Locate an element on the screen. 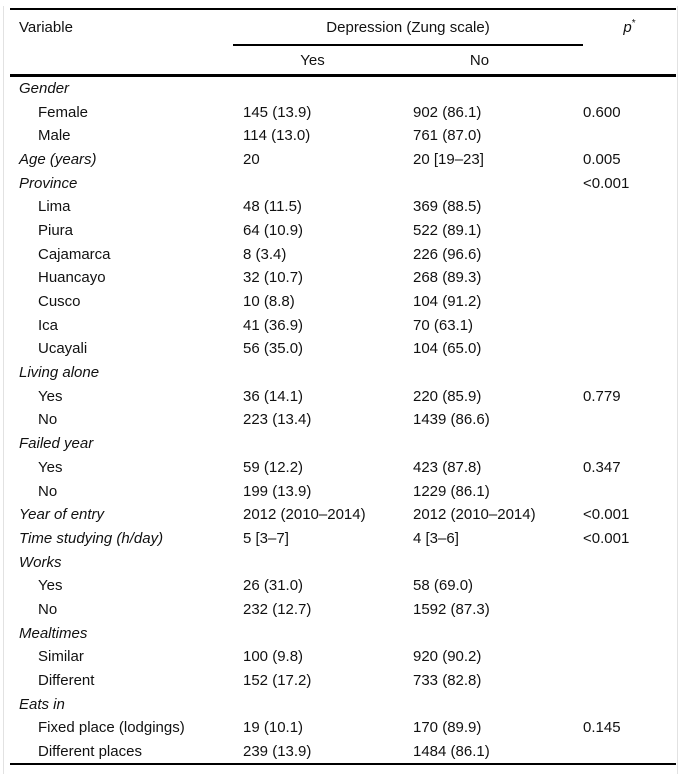 This screenshot has width=687, height=774. cell-depression-no: 104 (91.2) is located at coordinates (447, 302).